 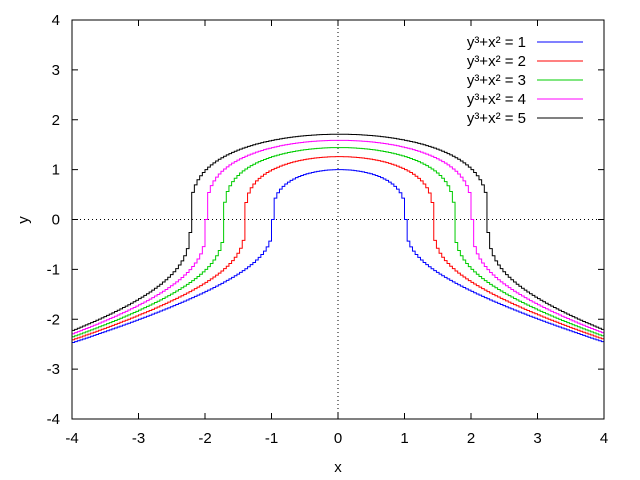 What do you see at coordinates (23, 220) in the screenshot?
I see `y-axis-label: y` at bounding box center [23, 220].